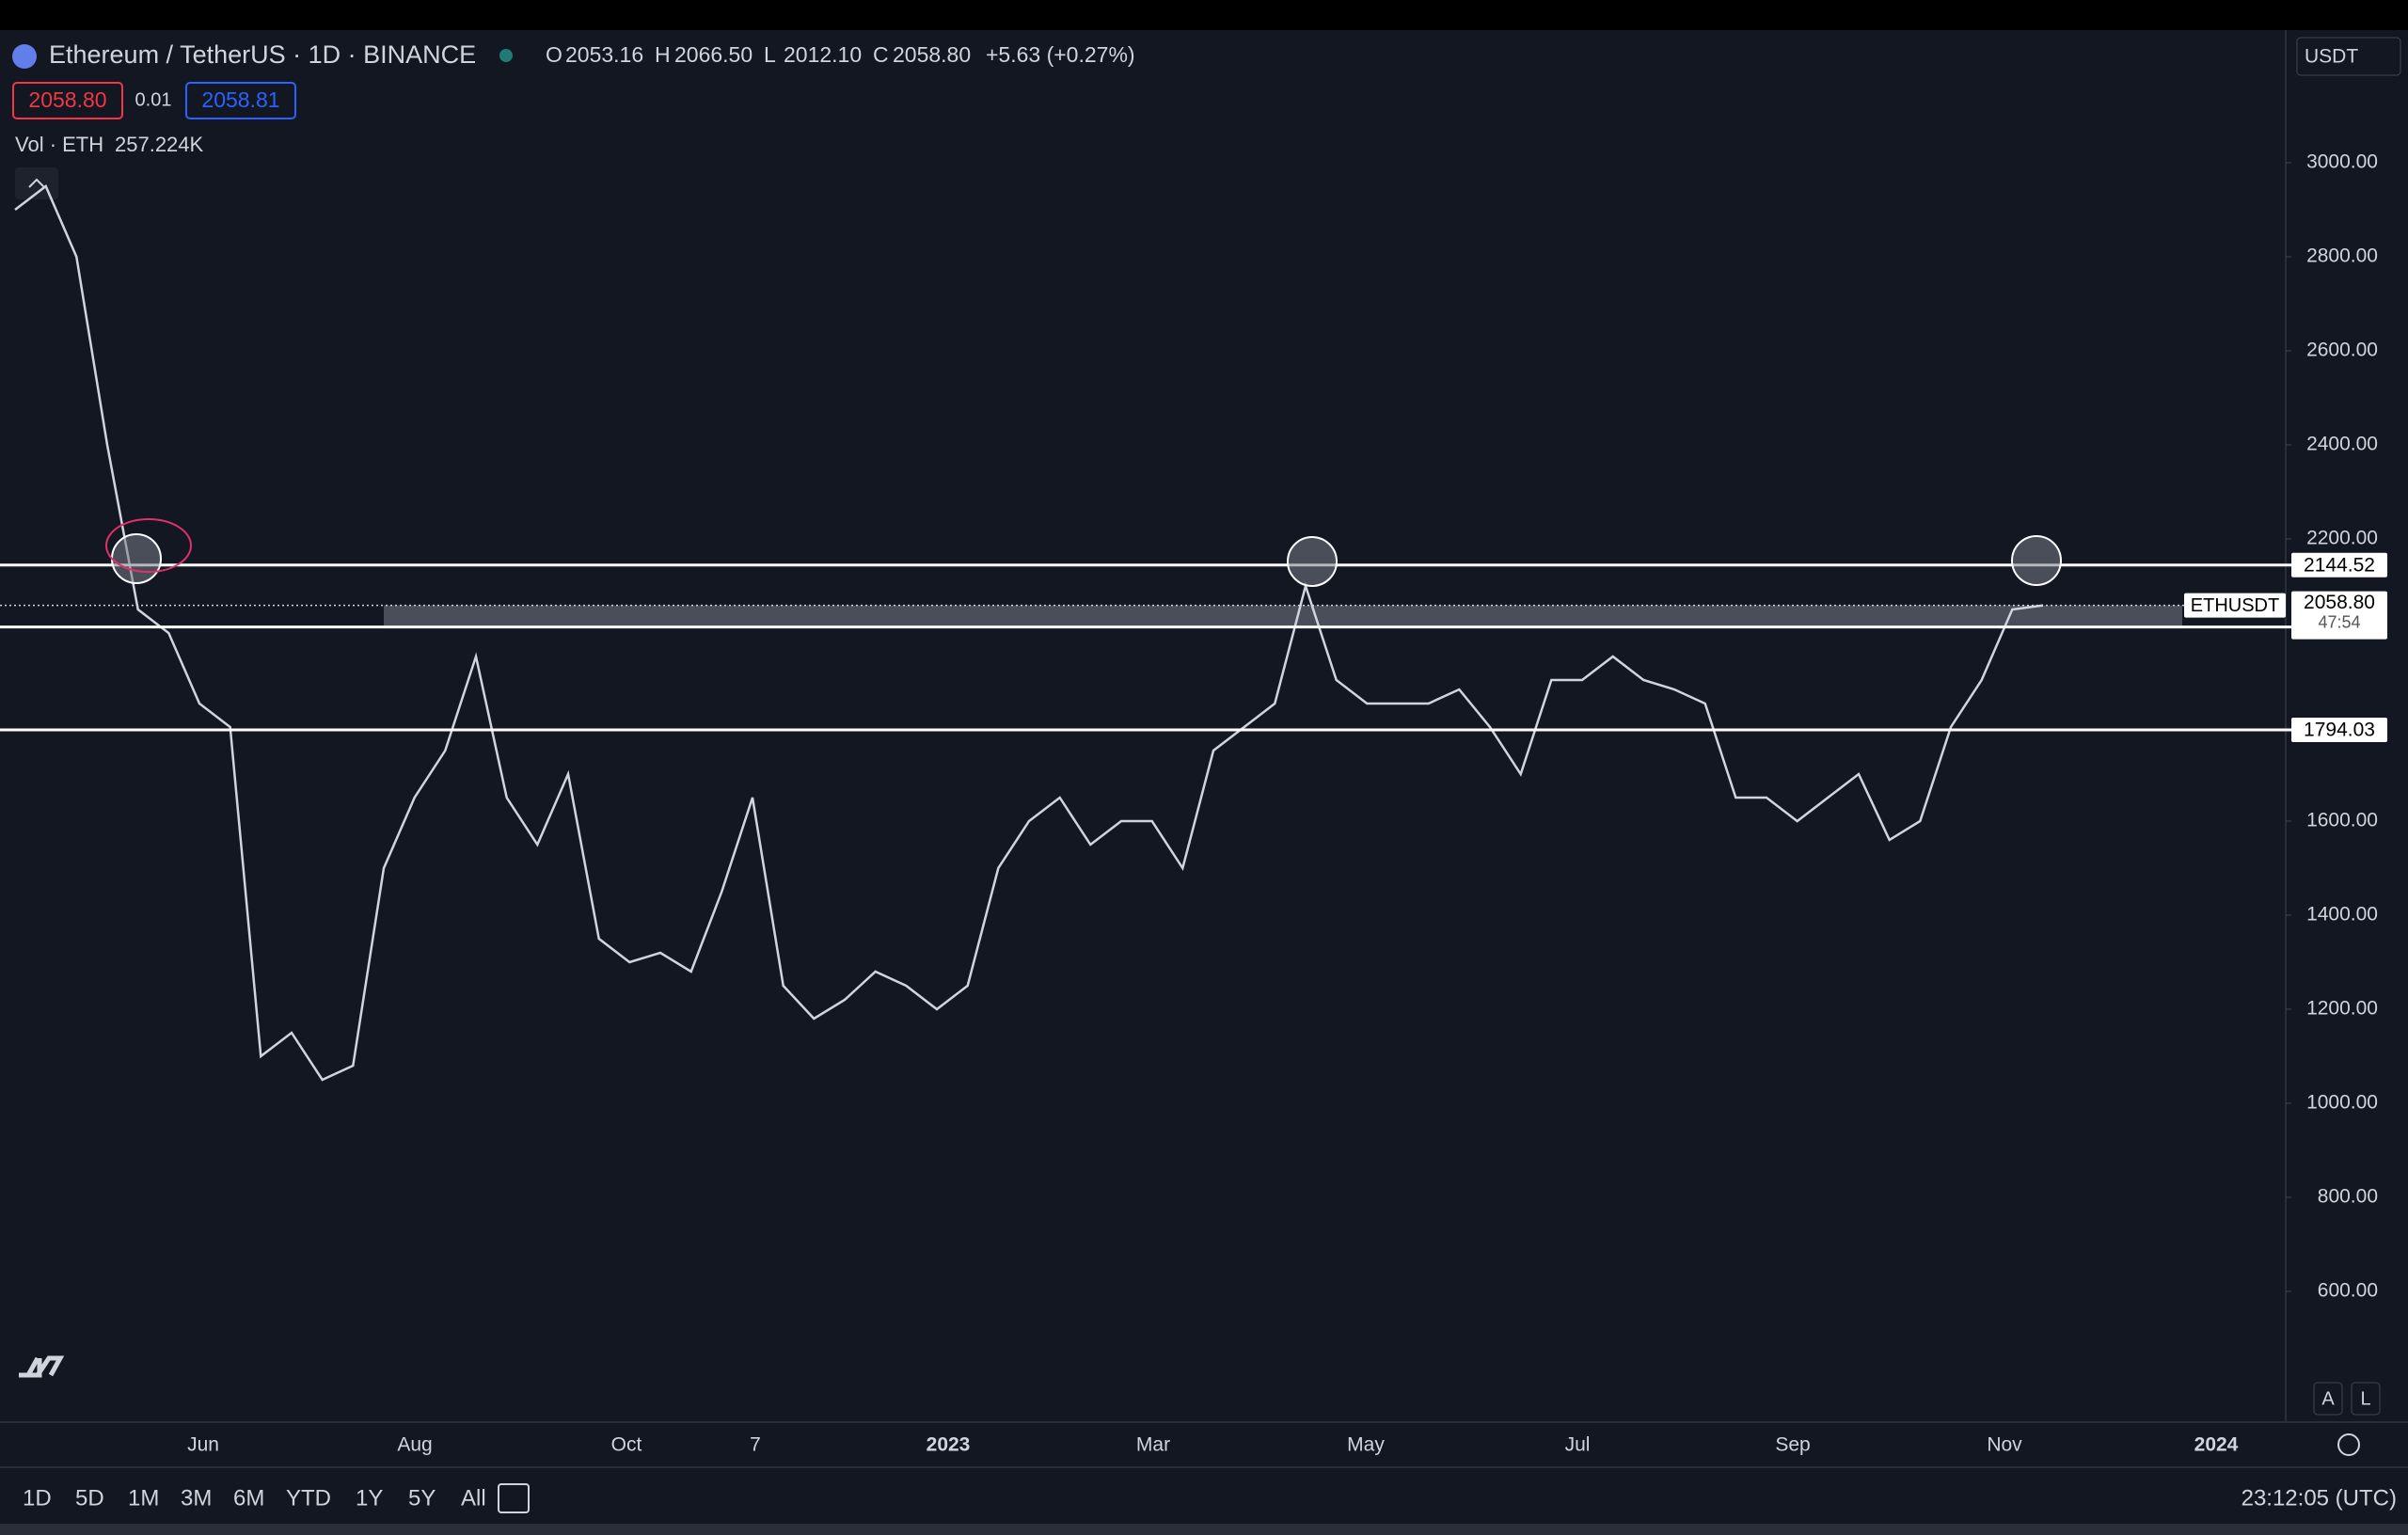  Describe the element at coordinates (370, 1498) in the screenshot. I see `range-button: 1Y` at that location.